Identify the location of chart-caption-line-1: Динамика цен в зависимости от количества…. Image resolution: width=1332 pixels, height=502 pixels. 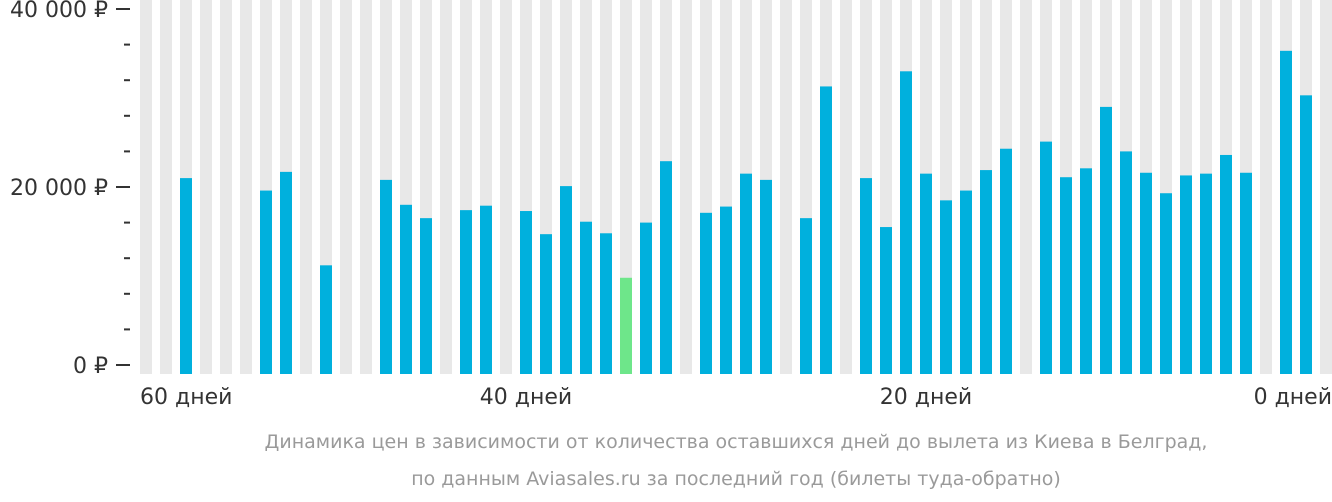
(736, 442).